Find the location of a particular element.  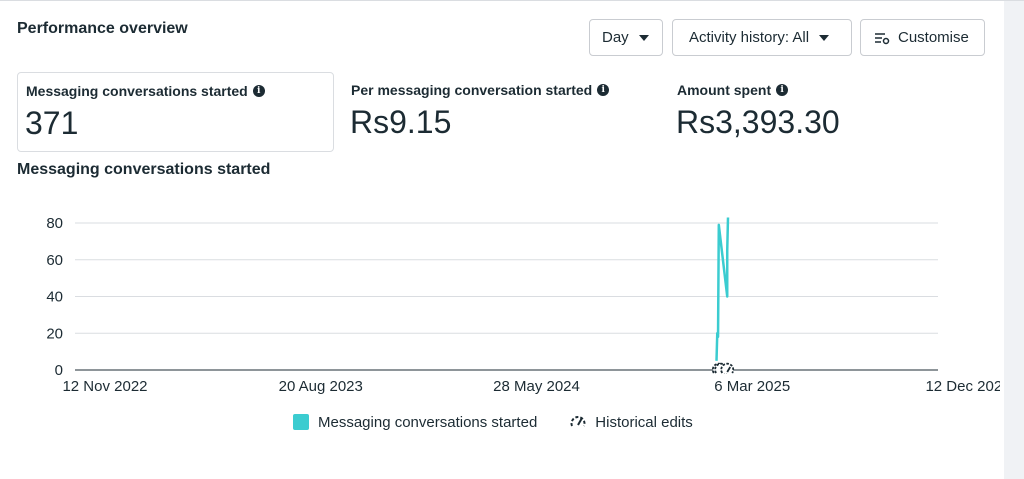

metric-card-conversations: Messaging conversations started i 371 is located at coordinates (175, 112).